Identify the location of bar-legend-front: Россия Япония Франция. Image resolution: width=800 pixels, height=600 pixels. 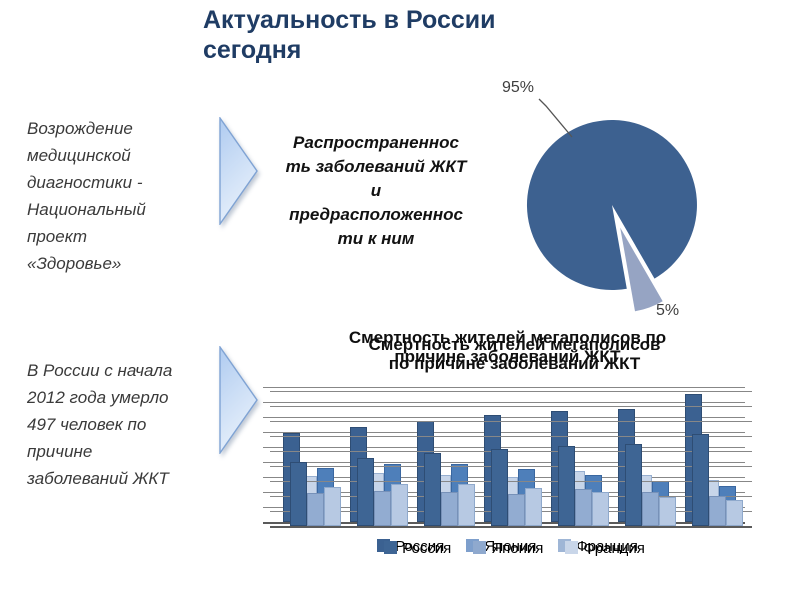
(514, 548).